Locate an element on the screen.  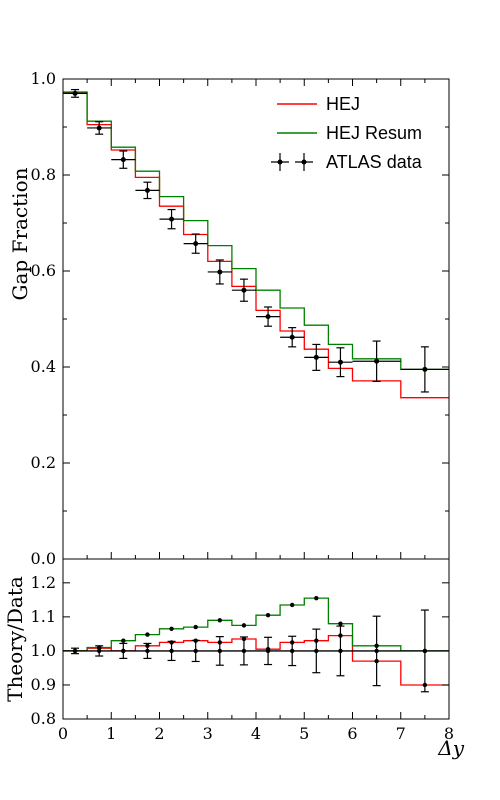
legend-item: ATLAS data is located at coordinates (347, 162).